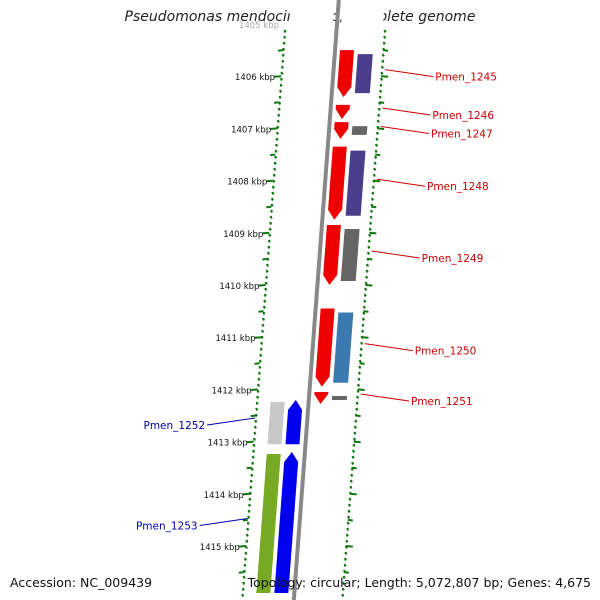 The width and height of the screenshot is (600, 600). I want to click on kbp-label: 1406 kbp, so click(255, 78).